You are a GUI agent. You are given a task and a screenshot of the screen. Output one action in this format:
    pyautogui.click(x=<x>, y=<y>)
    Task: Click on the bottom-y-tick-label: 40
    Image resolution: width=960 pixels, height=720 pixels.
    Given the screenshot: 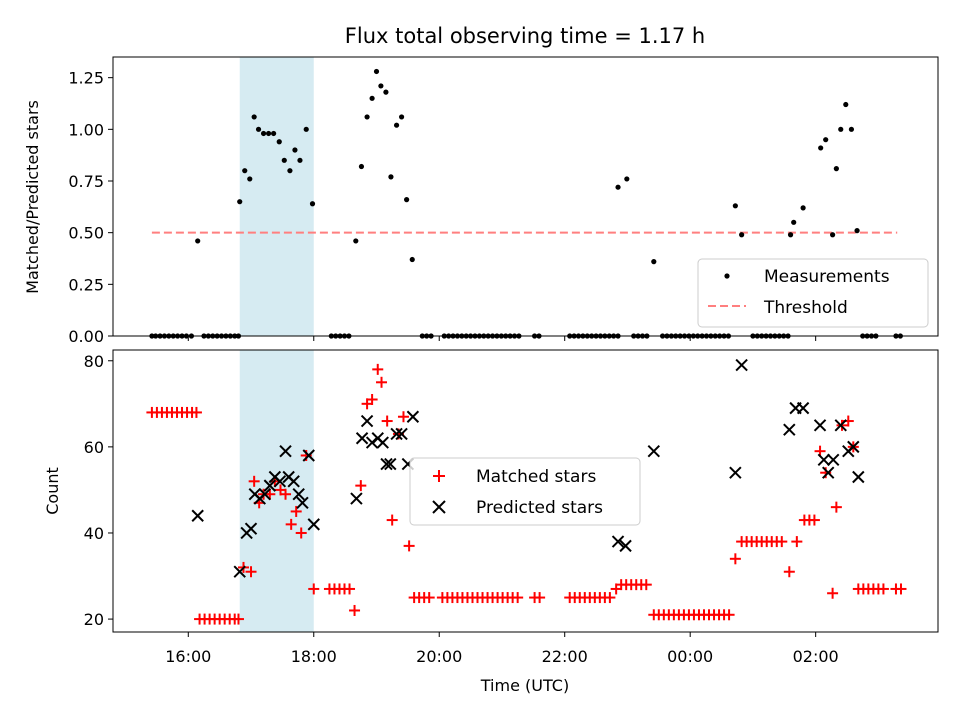 What is the action you would take?
    pyautogui.click(x=94, y=533)
    